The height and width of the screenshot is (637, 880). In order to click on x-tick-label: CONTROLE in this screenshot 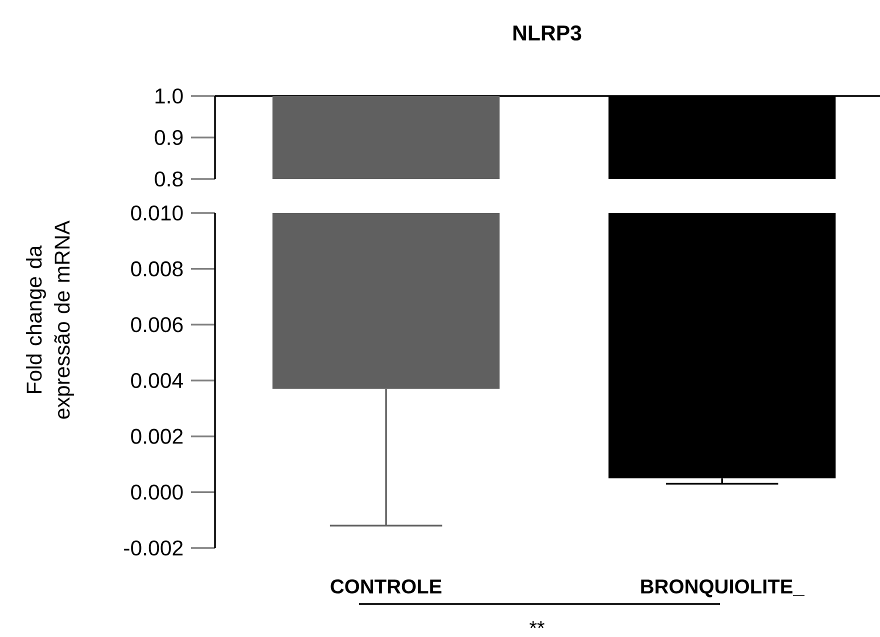, I will do `click(386, 586)`.